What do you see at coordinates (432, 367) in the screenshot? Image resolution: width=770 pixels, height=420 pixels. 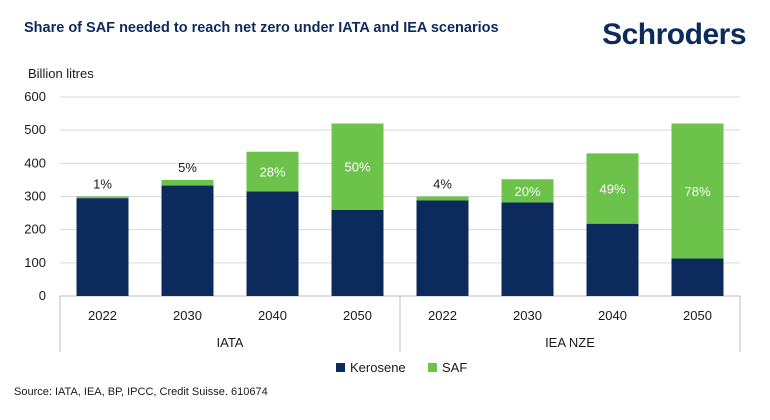 I see `legend-swatch-saf` at bounding box center [432, 367].